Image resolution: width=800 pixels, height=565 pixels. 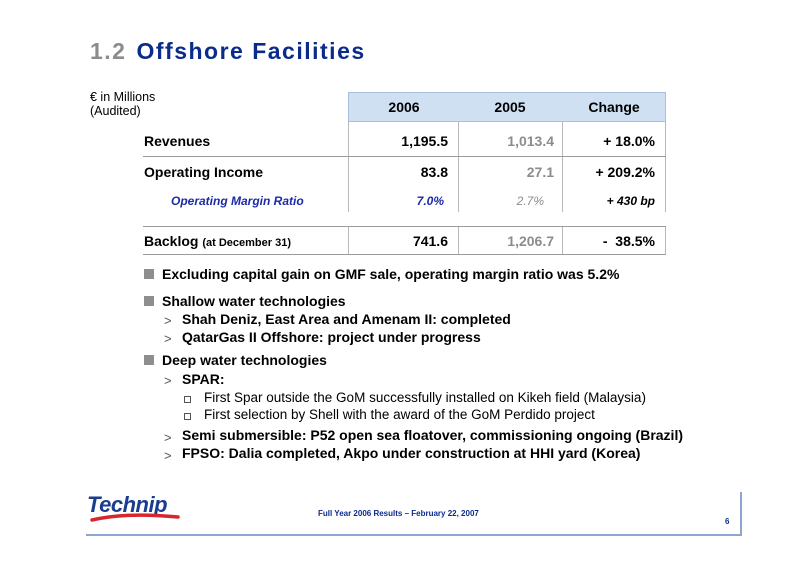 I want to click on bullet-shallow-water: Shallow water technologies, so click(x=254, y=301).